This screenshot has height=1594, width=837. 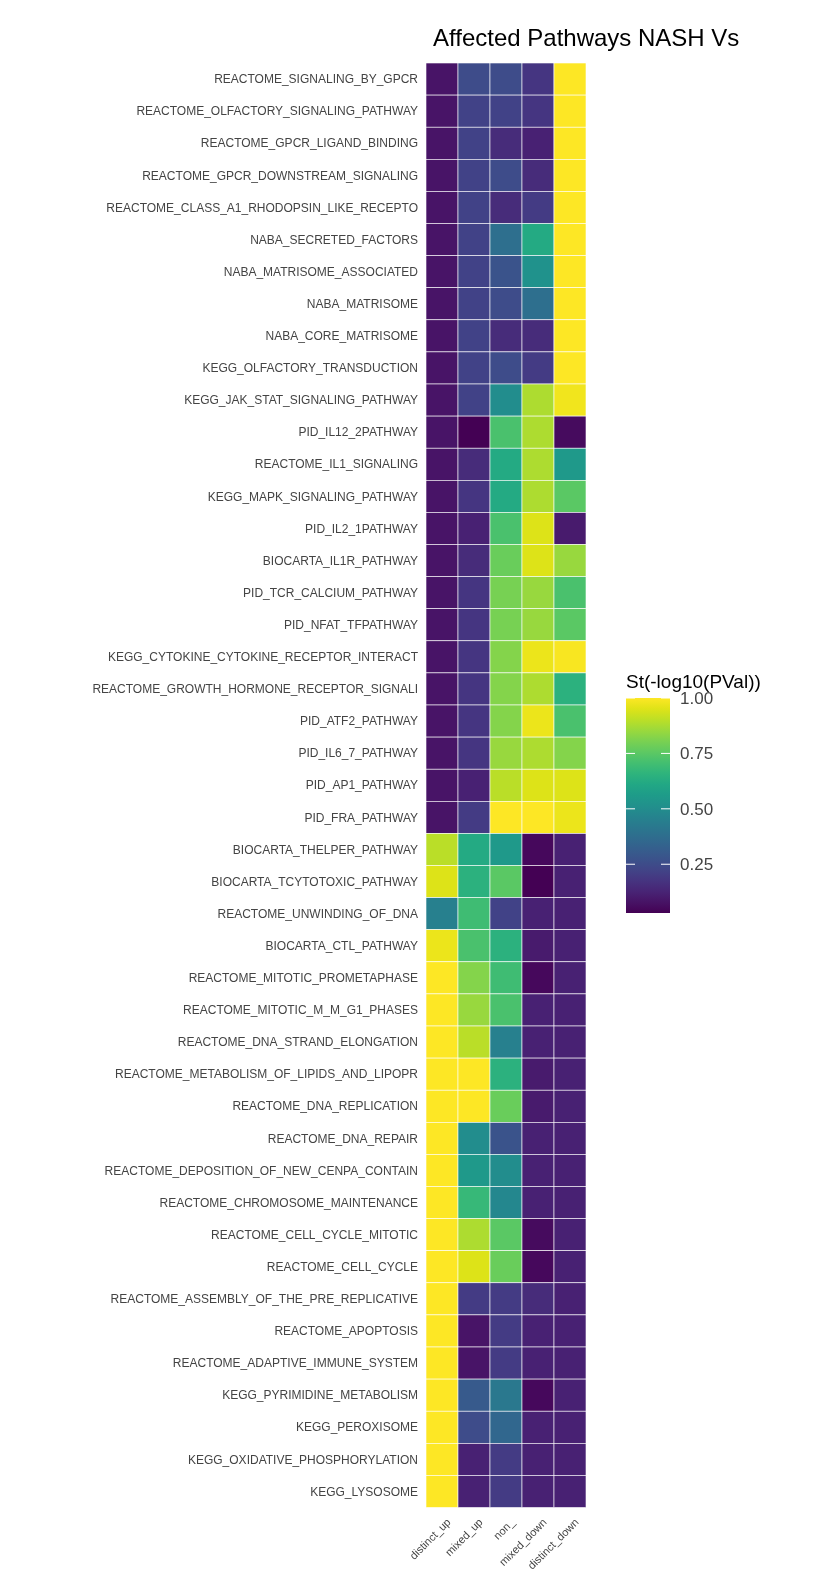 What do you see at coordinates (358, 432) in the screenshot?
I see `y-tick-label: PID_IL12_2PATHWAY` at bounding box center [358, 432].